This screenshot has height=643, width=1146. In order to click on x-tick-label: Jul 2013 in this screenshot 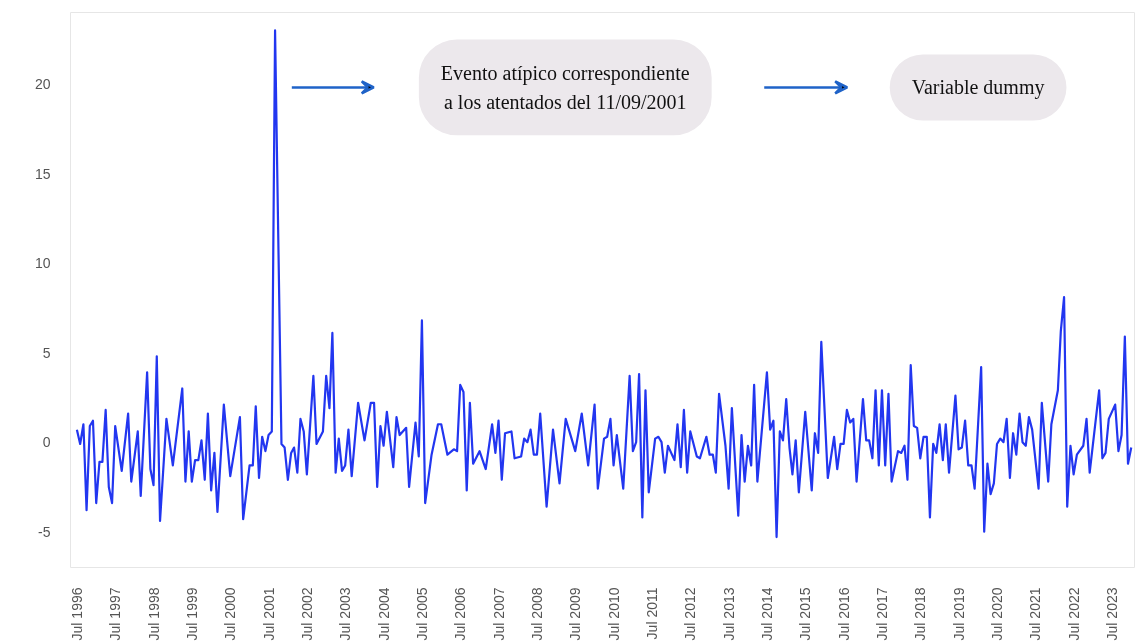, I will do `click(728, 614)`.